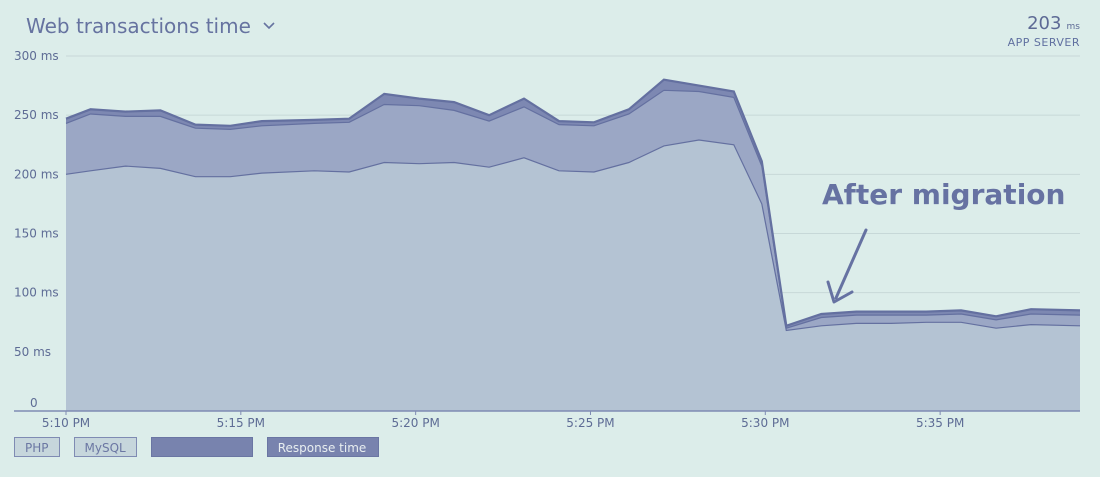  What do you see at coordinates (269, 26) in the screenshot?
I see `chevron-down-icon` at bounding box center [269, 26].